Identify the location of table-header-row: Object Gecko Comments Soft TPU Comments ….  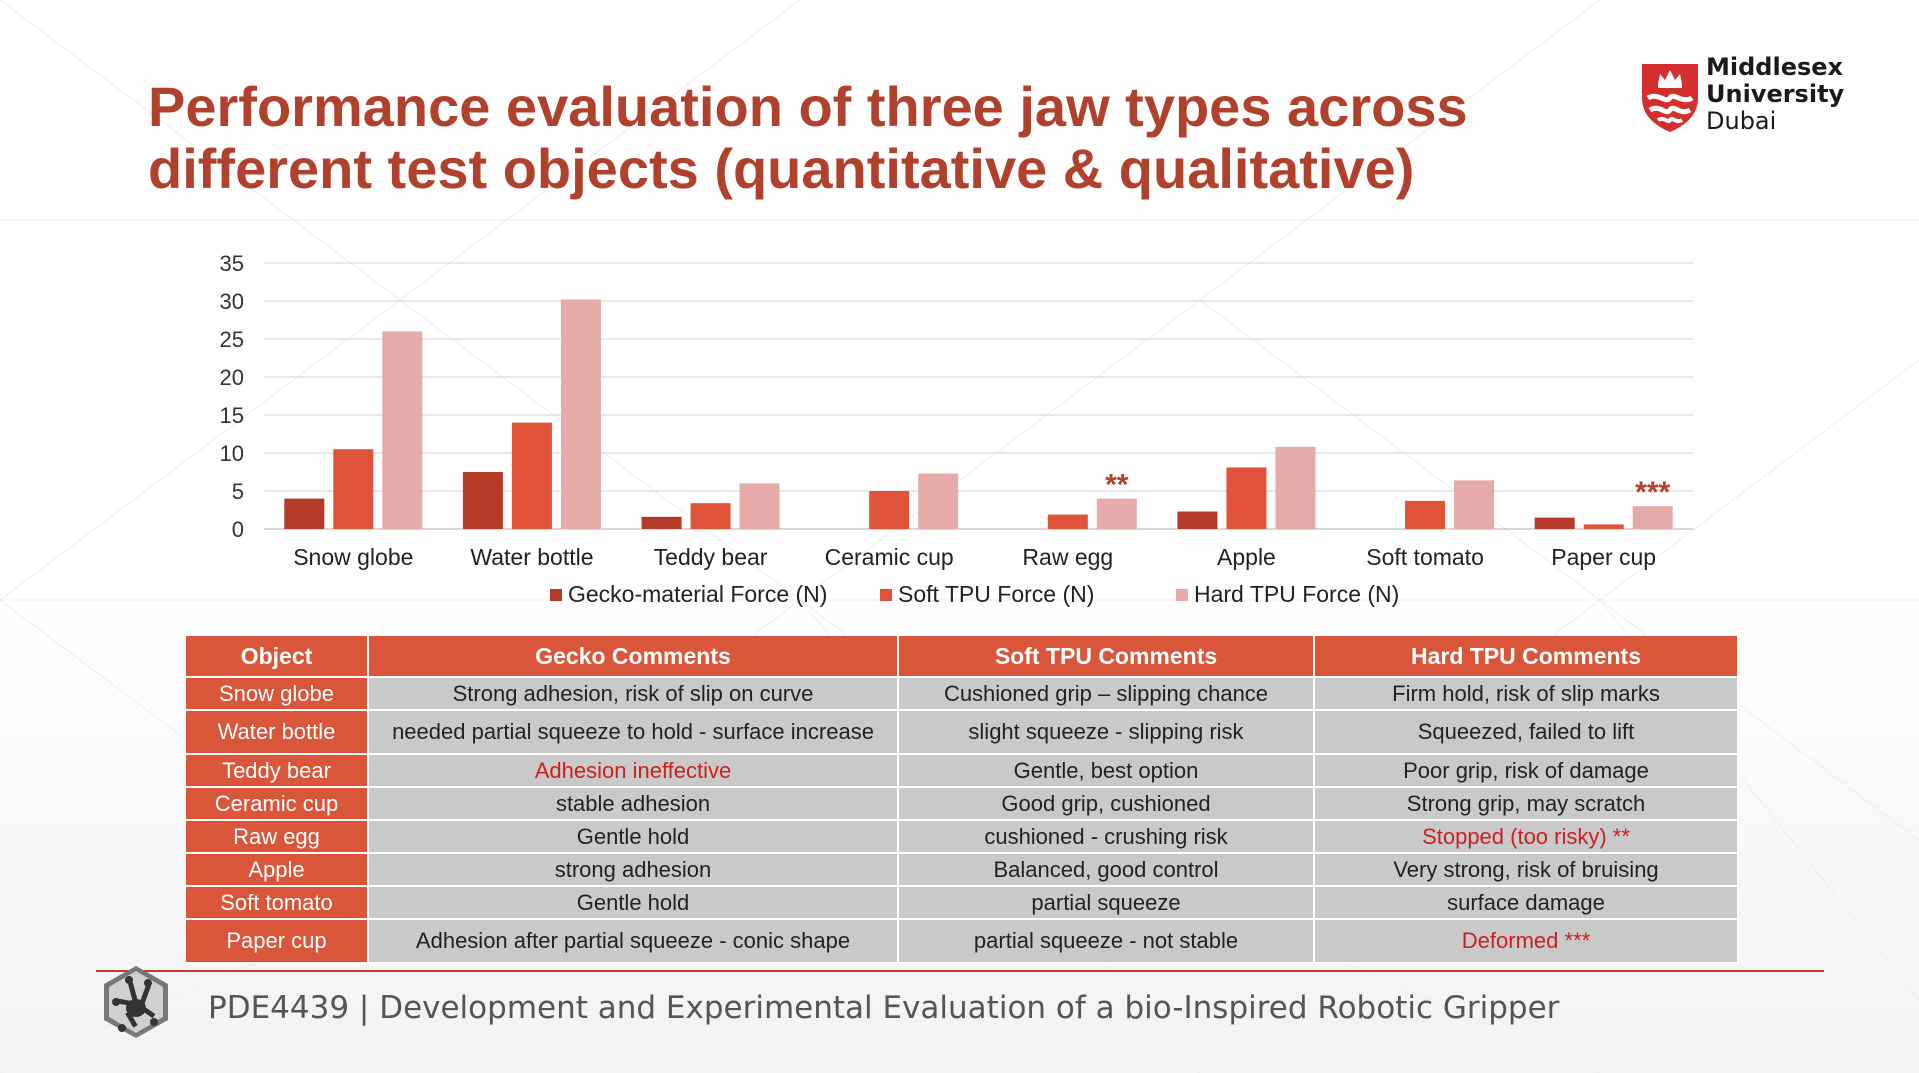
(961, 656).